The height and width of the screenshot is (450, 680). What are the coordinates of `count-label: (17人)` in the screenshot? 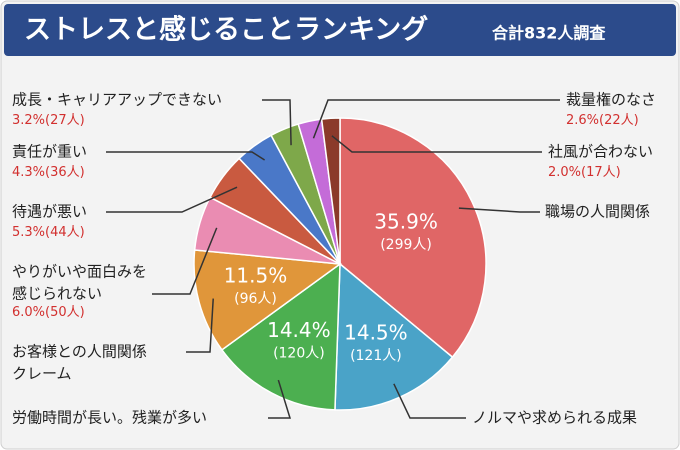 It's located at (601, 172).